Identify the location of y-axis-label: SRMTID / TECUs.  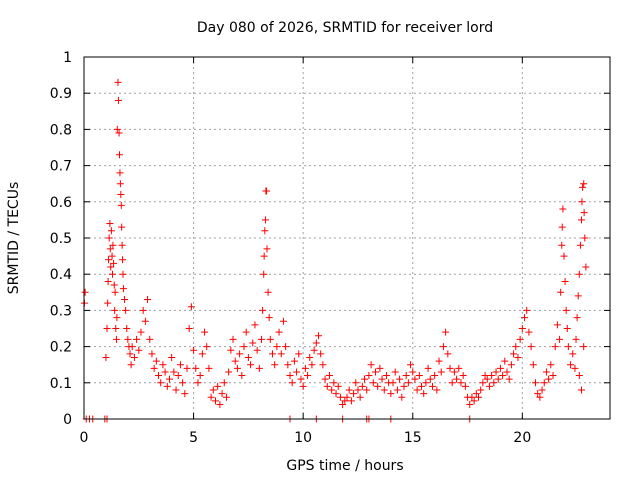
(14, 238).